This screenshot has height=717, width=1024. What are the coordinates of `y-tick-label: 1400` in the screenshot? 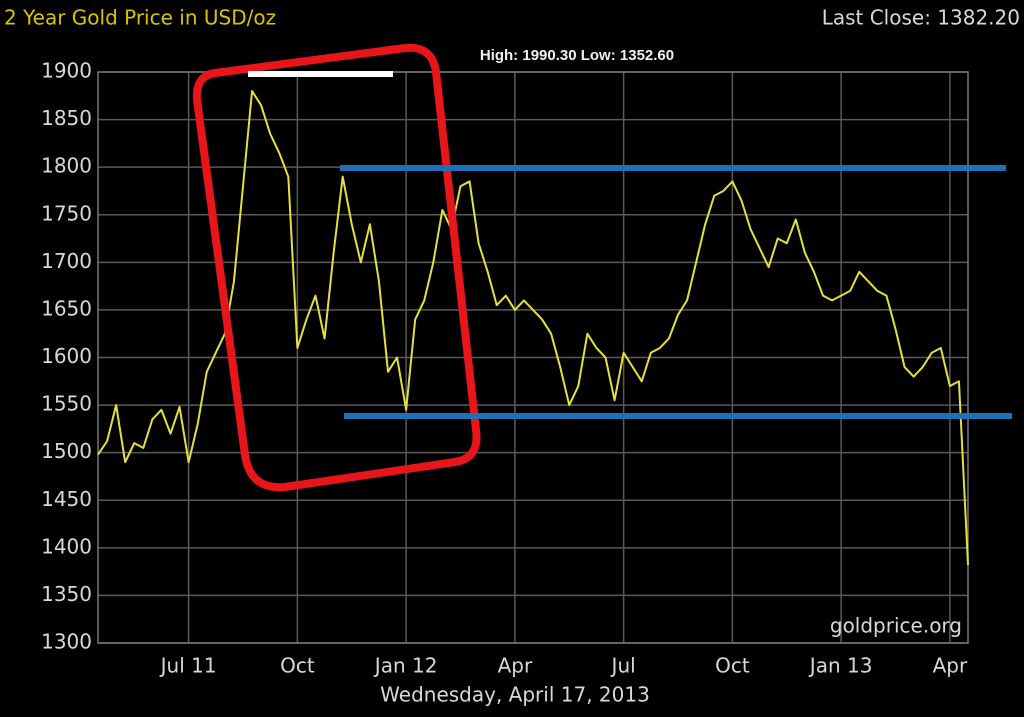 It's located at (66, 546).